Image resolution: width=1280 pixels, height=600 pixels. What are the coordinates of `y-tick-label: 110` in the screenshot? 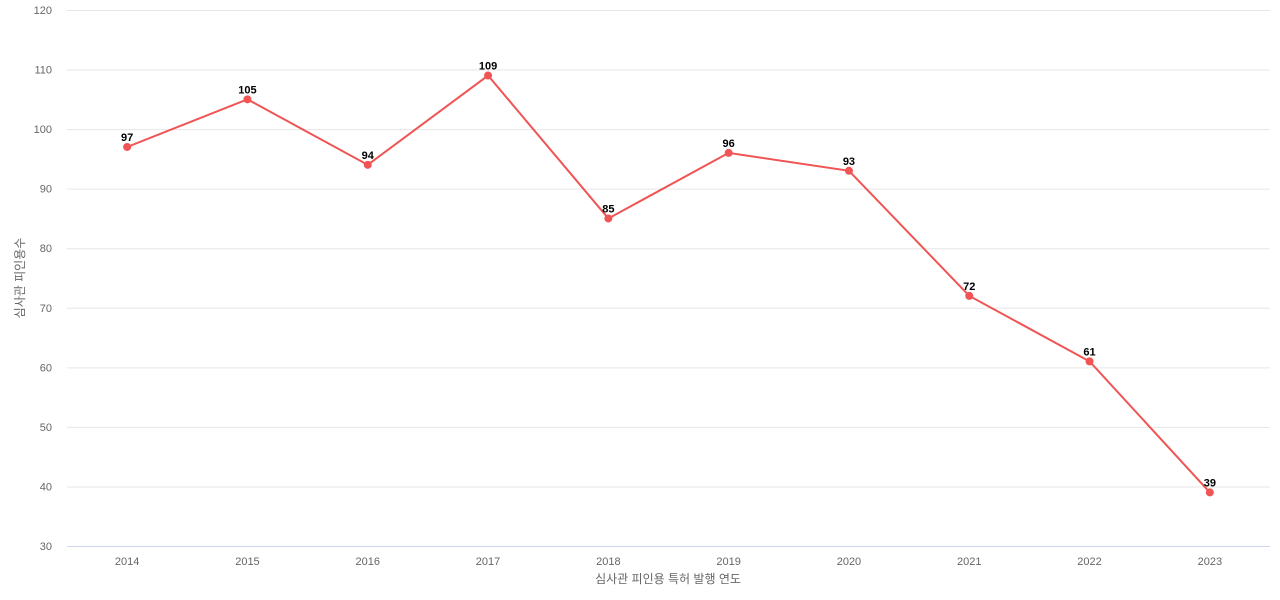 It's located at (43, 71).